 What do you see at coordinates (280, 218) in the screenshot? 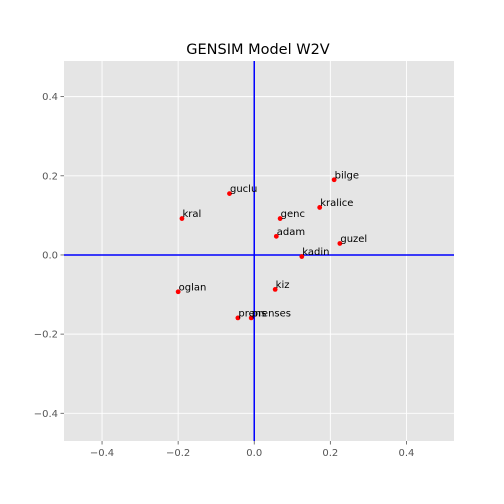
I see `data-point-genc` at bounding box center [280, 218].